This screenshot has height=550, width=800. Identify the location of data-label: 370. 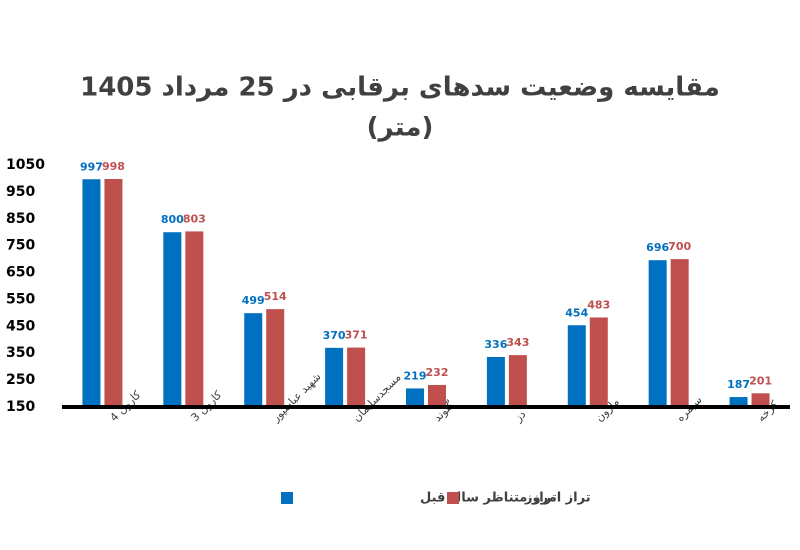
(334, 335).